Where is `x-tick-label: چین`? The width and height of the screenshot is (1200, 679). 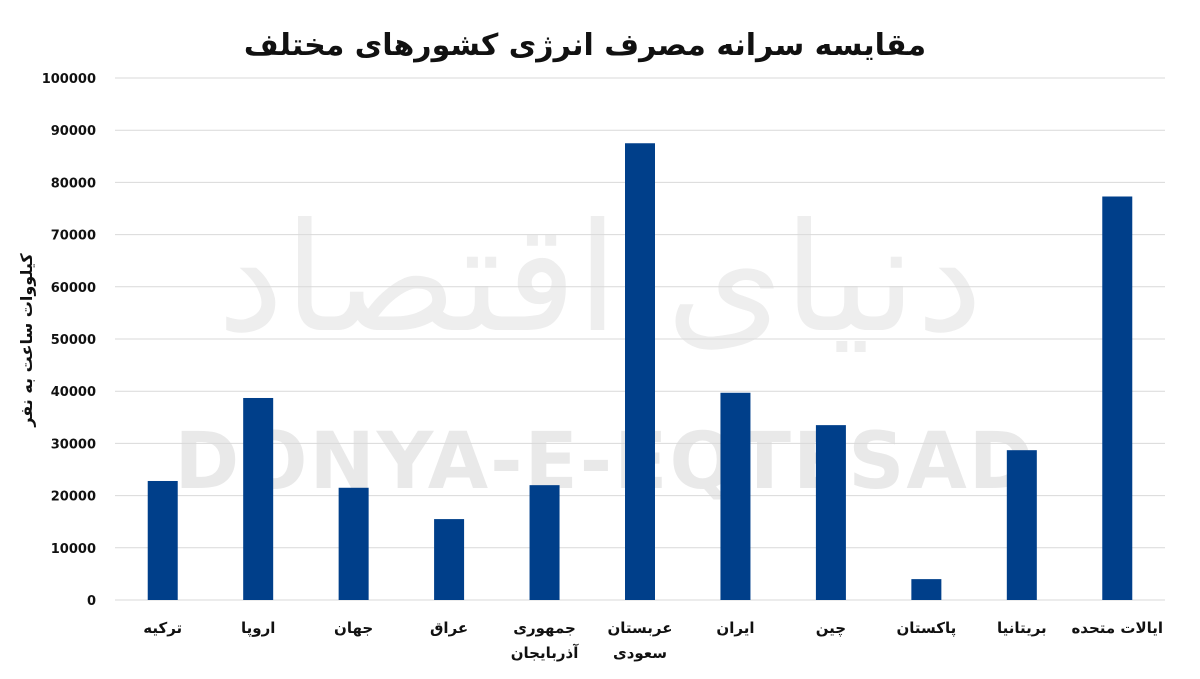
x-tick-label: چین is located at coordinates (831, 628).